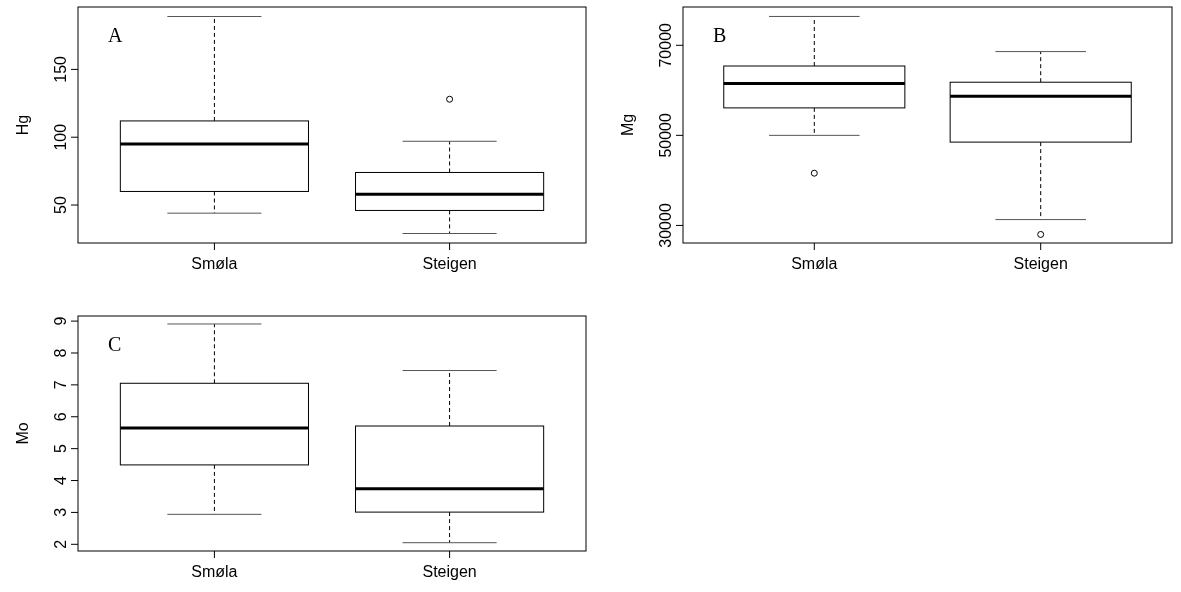  I want to click on annotation: A, so click(115, 35).